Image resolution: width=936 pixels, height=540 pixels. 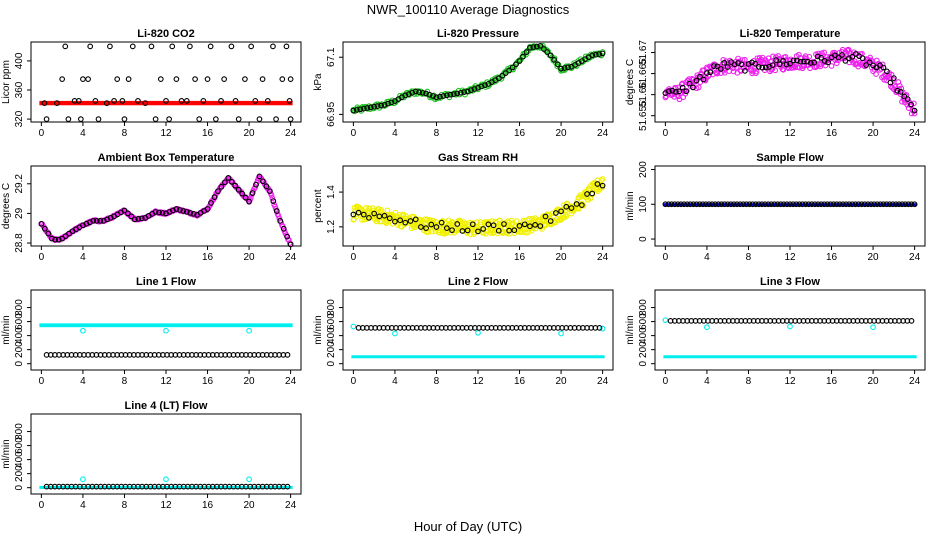 I want to click on x-tick-label: 4, so click(x=707, y=257).